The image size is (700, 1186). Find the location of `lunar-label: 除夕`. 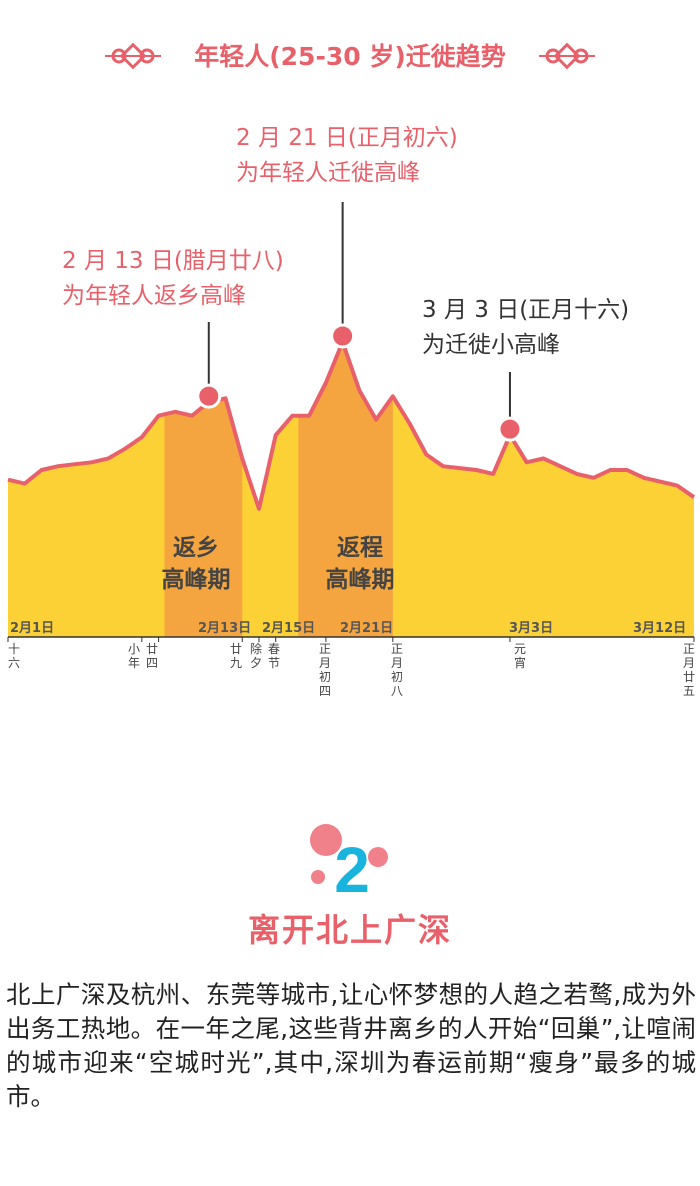

lunar-label: 除夕 is located at coordinates (256, 655).